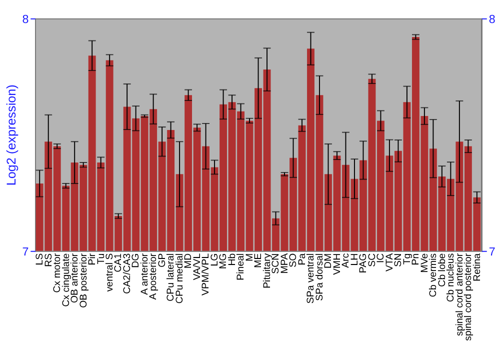 Image resolution: width=500 pixels, height=350 pixels. What do you see at coordinates (442, 270) in the screenshot?
I see `x-tick-label: Cb lobe` at bounding box center [442, 270].